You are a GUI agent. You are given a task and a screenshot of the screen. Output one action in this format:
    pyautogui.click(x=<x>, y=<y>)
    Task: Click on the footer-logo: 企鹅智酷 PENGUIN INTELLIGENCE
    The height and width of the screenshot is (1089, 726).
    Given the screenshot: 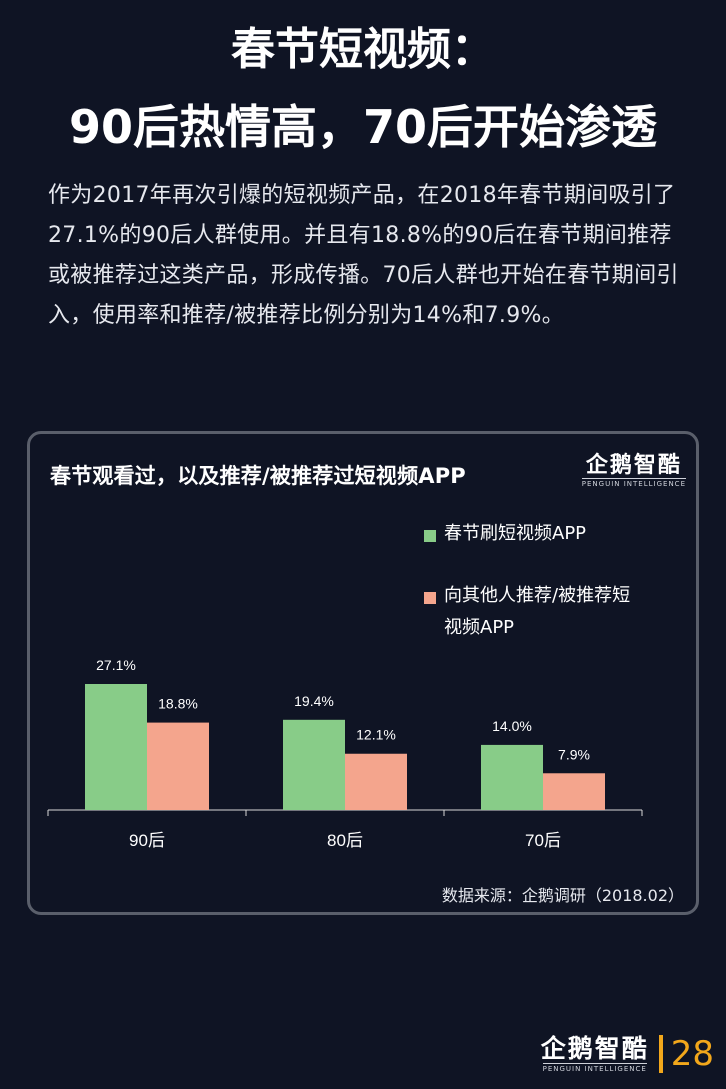 What is the action you would take?
    pyautogui.click(x=595, y=1054)
    